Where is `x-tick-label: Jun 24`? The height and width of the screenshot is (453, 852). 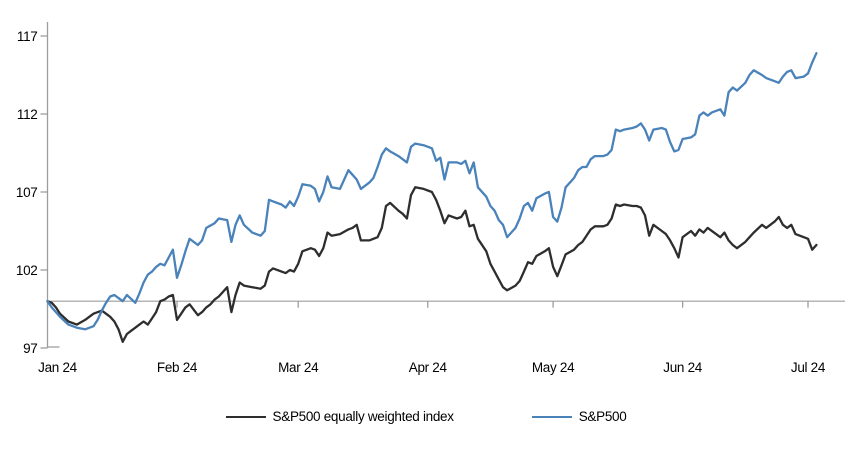 x-tick-label: Jun 24 is located at coordinates (683, 367).